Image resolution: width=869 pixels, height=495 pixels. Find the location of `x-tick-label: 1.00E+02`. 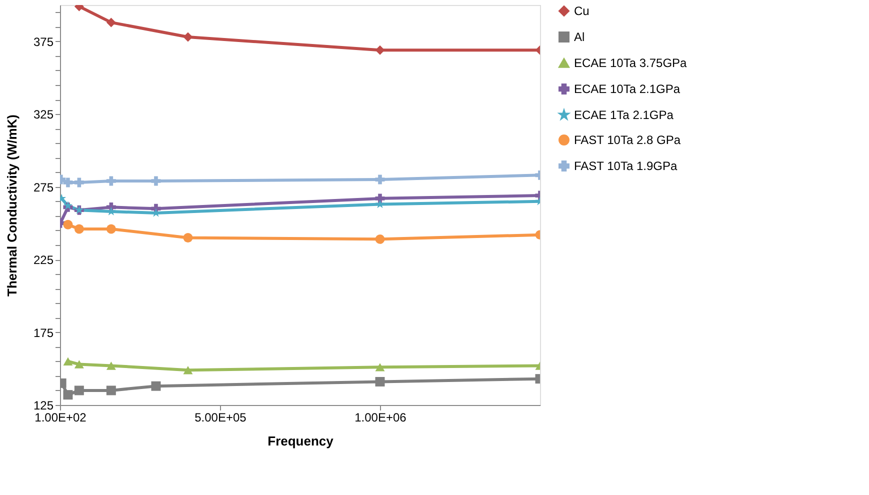

x-tick-label: 1.00E+02 is located at coordinates (60, 417).